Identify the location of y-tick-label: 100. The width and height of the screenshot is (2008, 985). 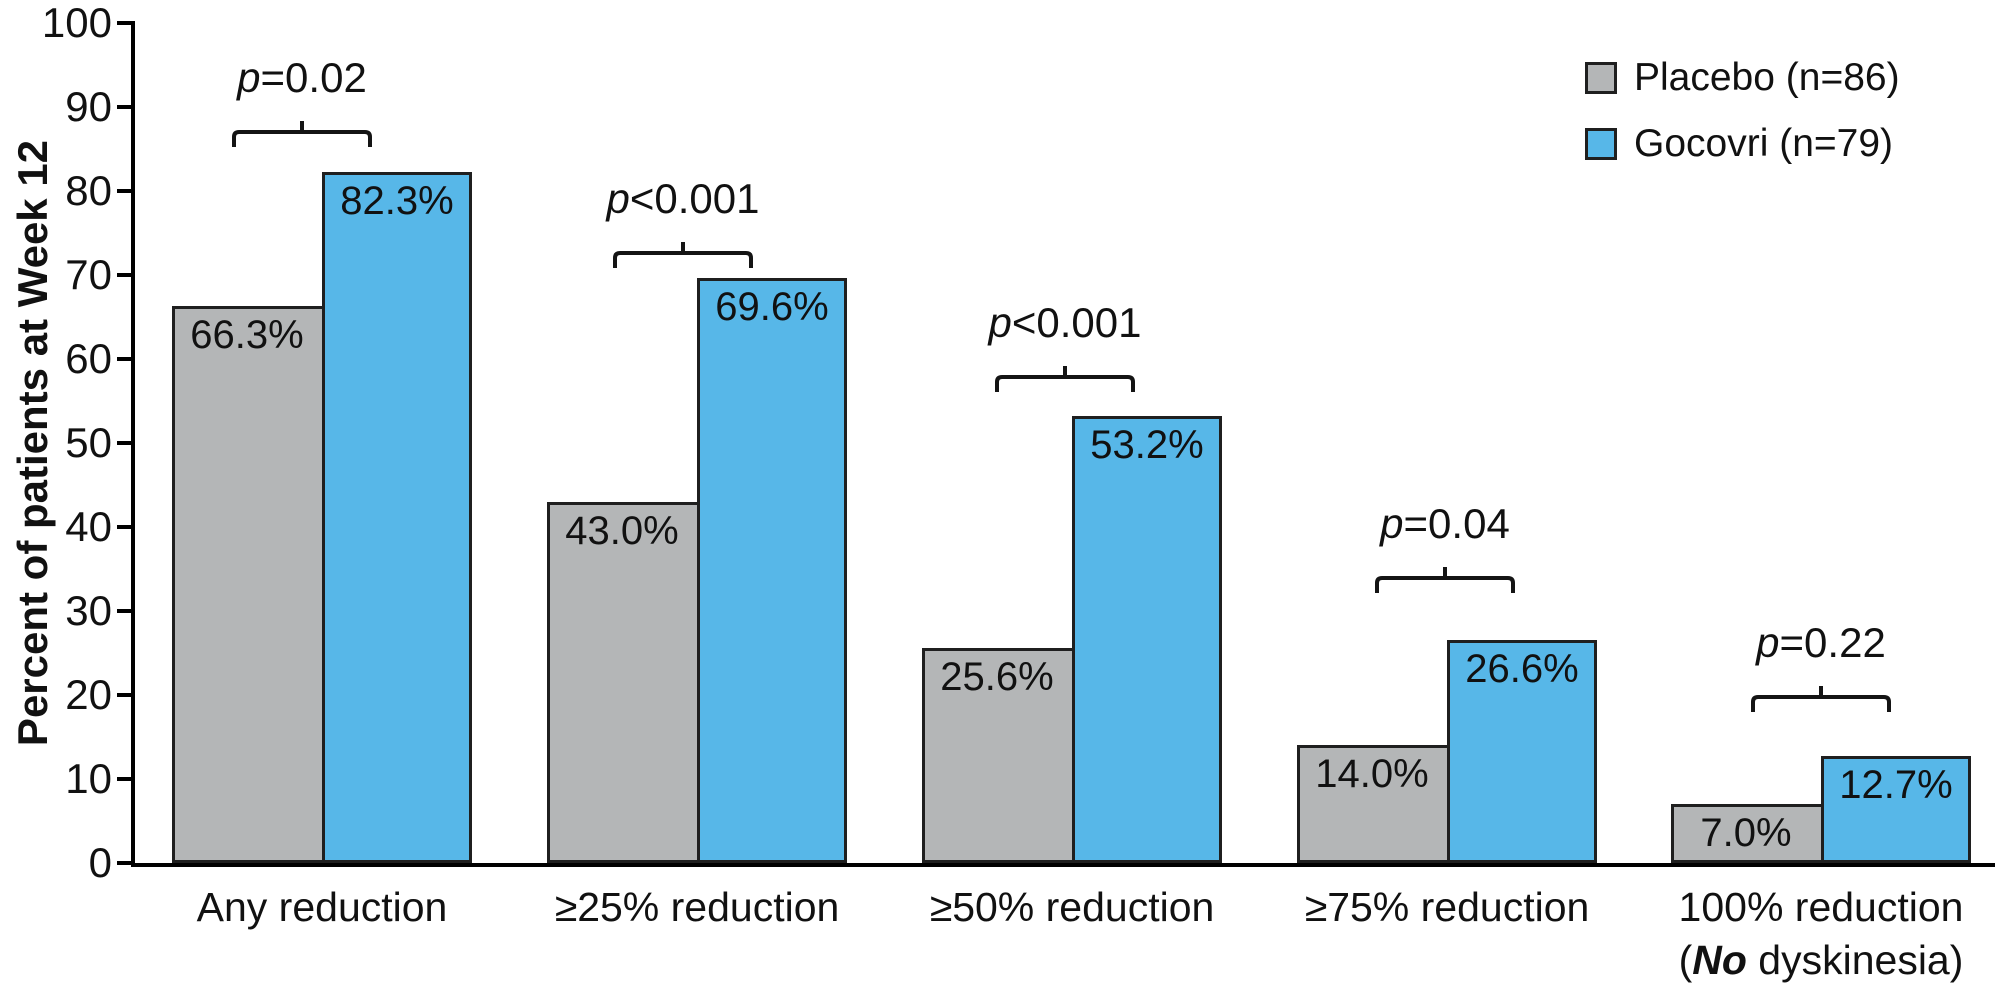
(76, 23).